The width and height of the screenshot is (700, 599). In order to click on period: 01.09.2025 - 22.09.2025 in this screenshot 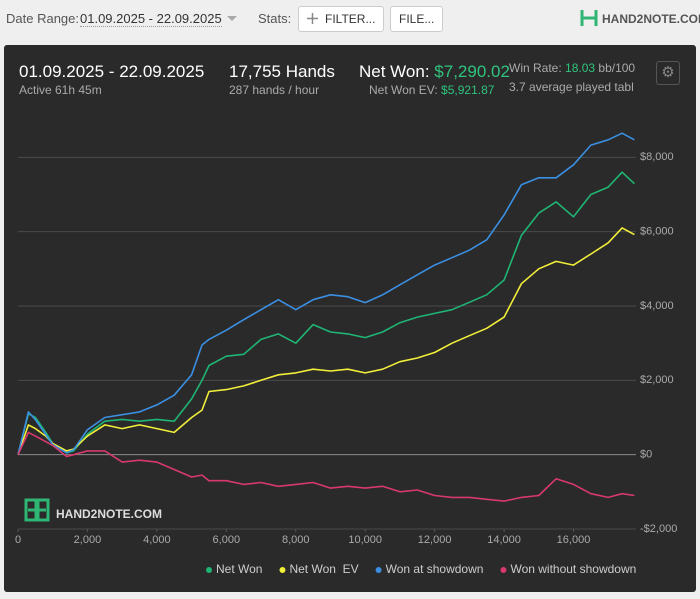, I will do `click(112, 71)`.